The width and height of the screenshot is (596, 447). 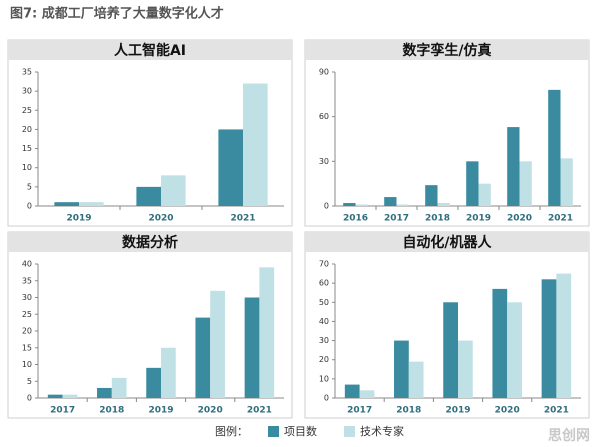 I want to click on panel-title: 数字孪生/仿真, so click(x=446, y=50).